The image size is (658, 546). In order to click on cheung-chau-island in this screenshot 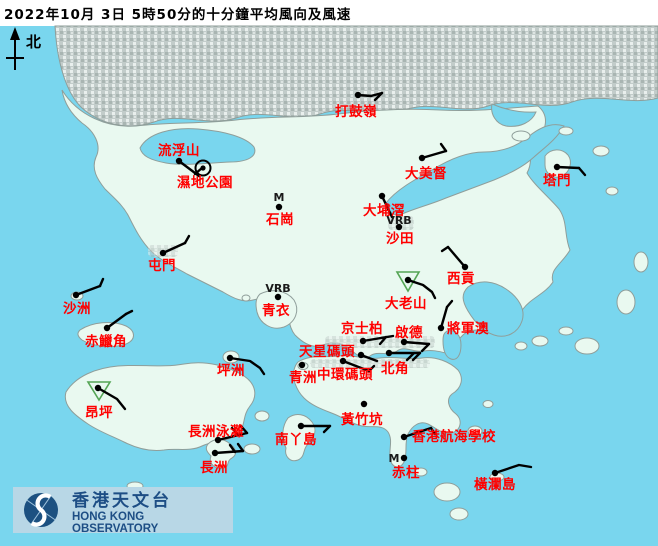, I will do `click(221, 454)`.